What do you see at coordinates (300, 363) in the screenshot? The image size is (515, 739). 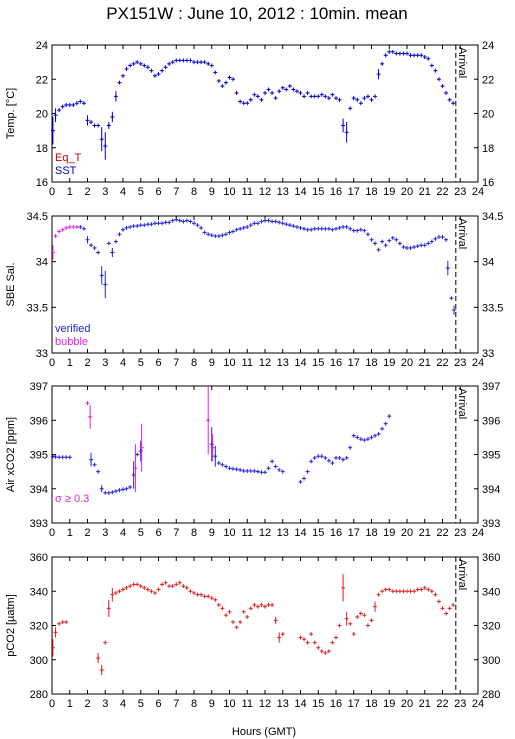 I see `x-tick-label: 14` at bounding box center [300, 363].